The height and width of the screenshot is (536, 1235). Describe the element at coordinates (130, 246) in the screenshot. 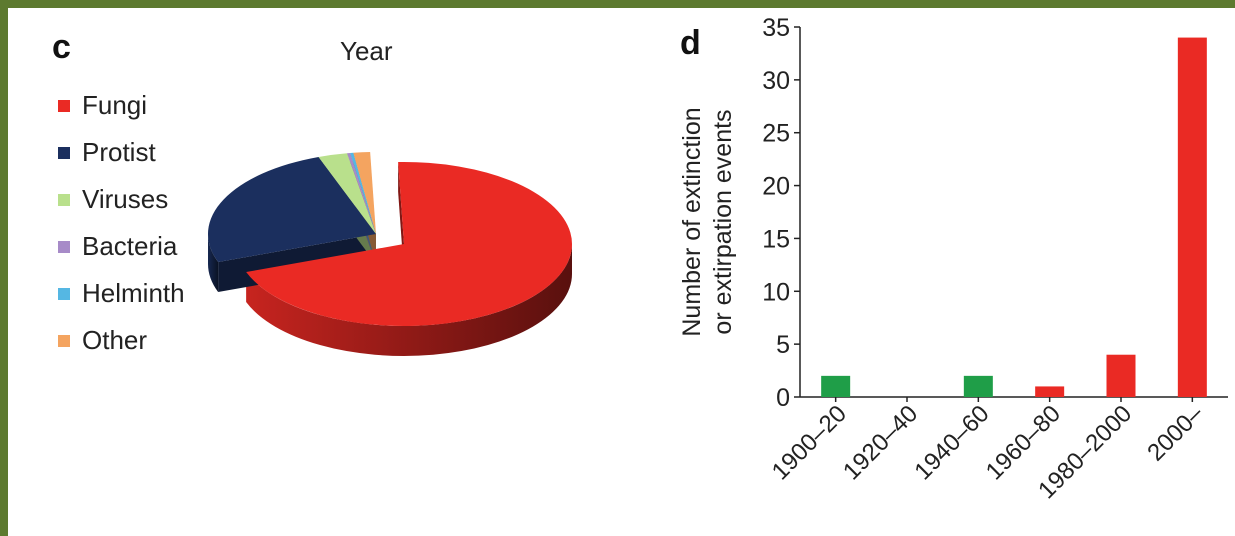

I see `legend-label-bacteria: Bacteria` at that location.